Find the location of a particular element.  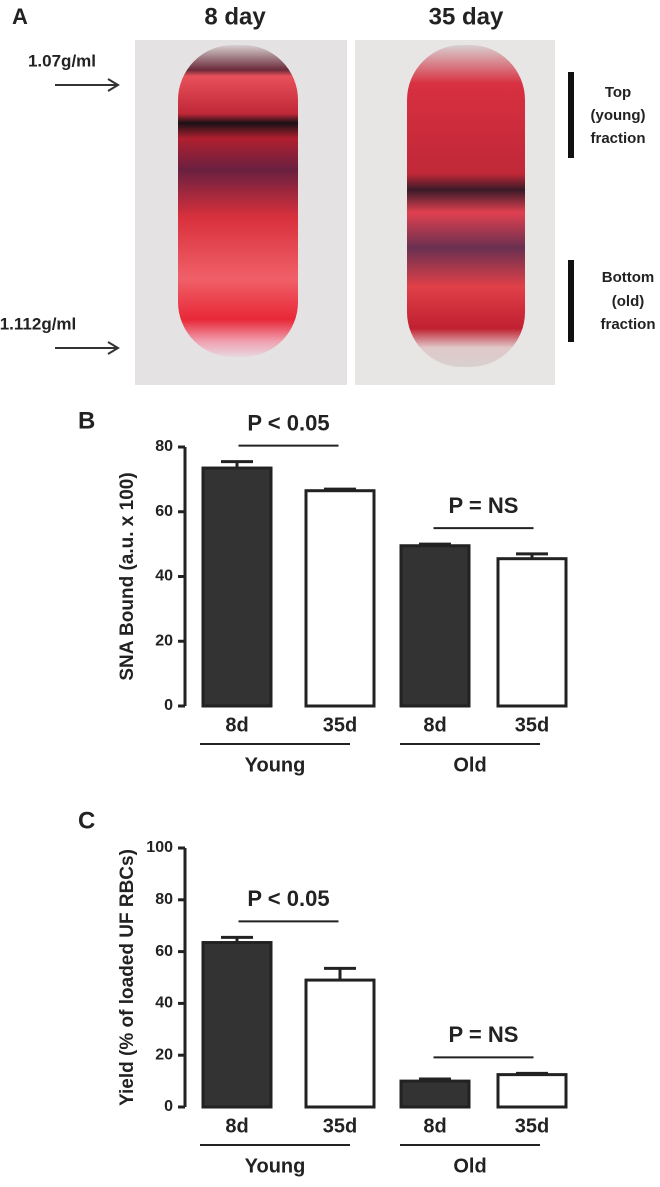

panel-label: B is located at coordinates (86, 420).